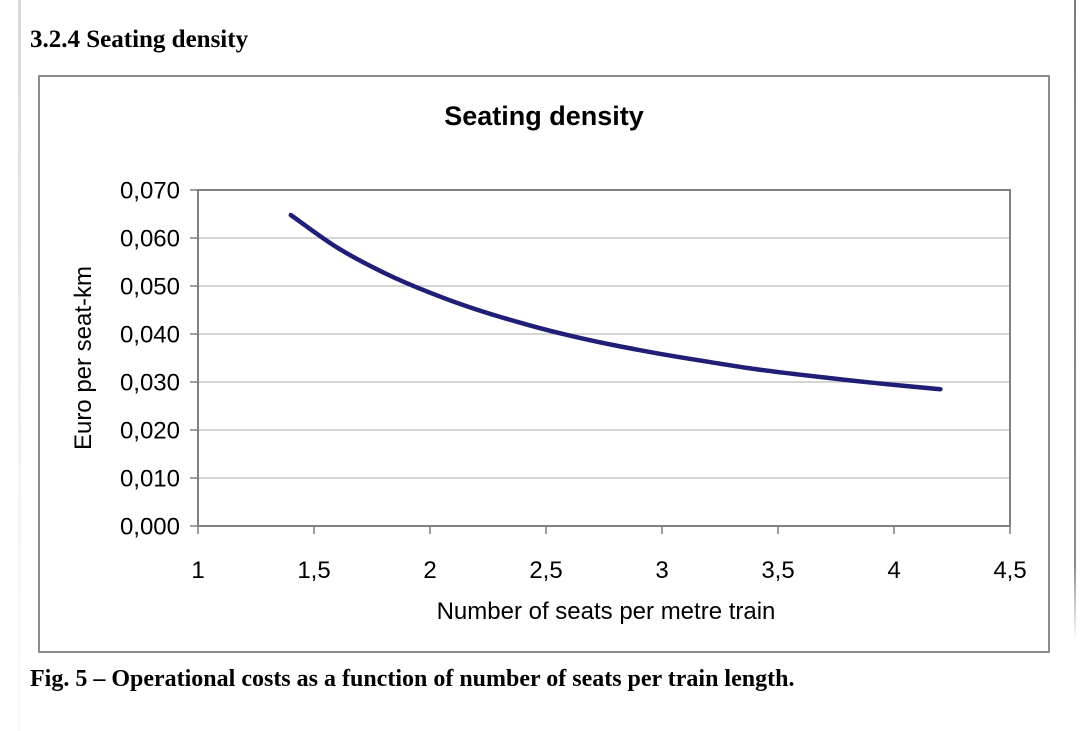 Image resolution: width=1080 pixels, height=731 pixels. What do you see at coordinates (150, 383) in the screenshot?
I see `y-tick-label: 0,030` at bounding box center [150, 383].